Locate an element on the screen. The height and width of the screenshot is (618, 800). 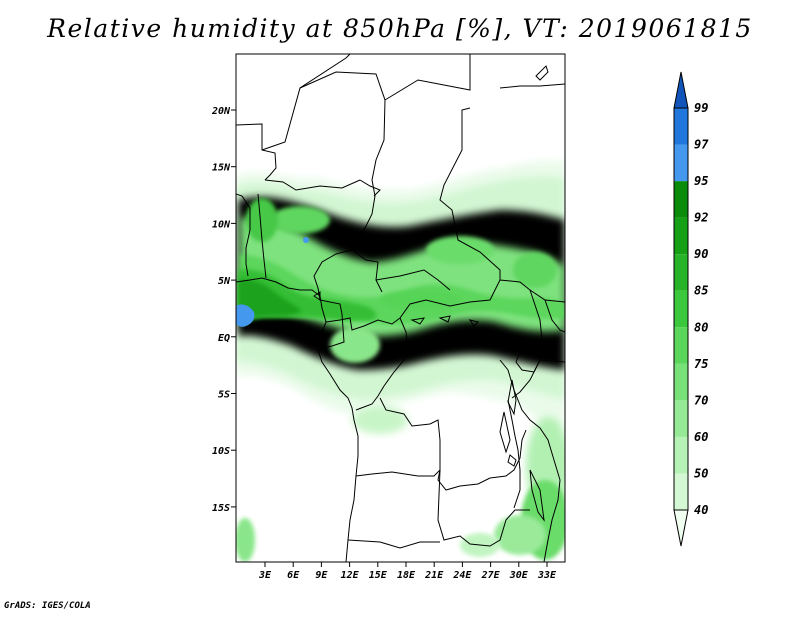
lat-tick-label: EQ is located at coordinates (224, 338).